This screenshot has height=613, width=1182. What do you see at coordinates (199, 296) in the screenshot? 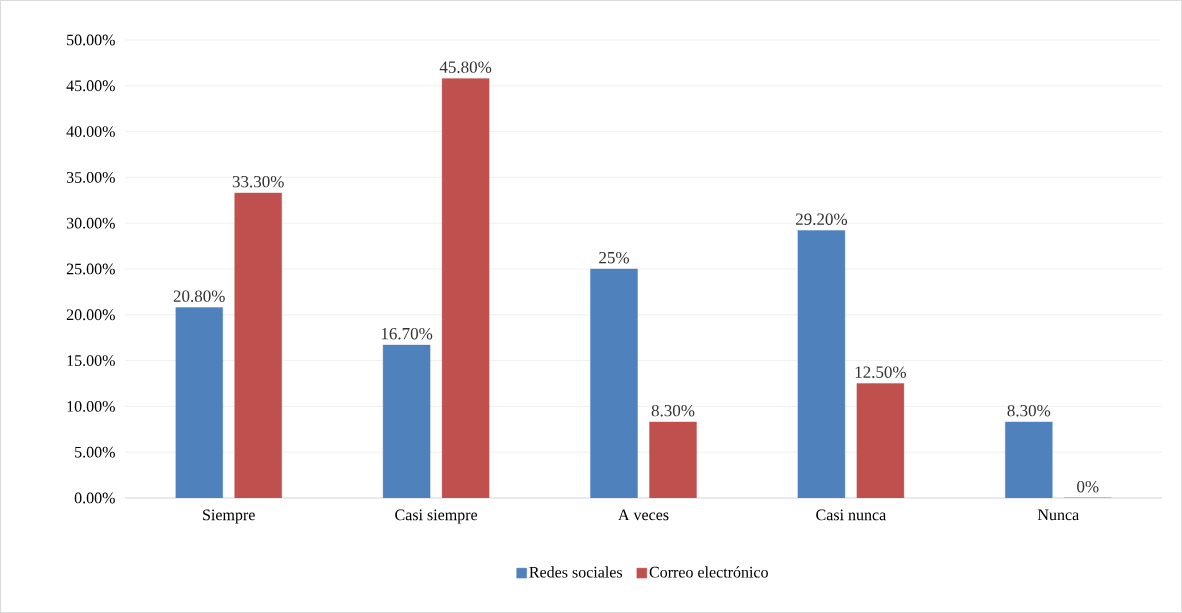
I see `data-label: 20.80%` at bounding box center [199, 296].